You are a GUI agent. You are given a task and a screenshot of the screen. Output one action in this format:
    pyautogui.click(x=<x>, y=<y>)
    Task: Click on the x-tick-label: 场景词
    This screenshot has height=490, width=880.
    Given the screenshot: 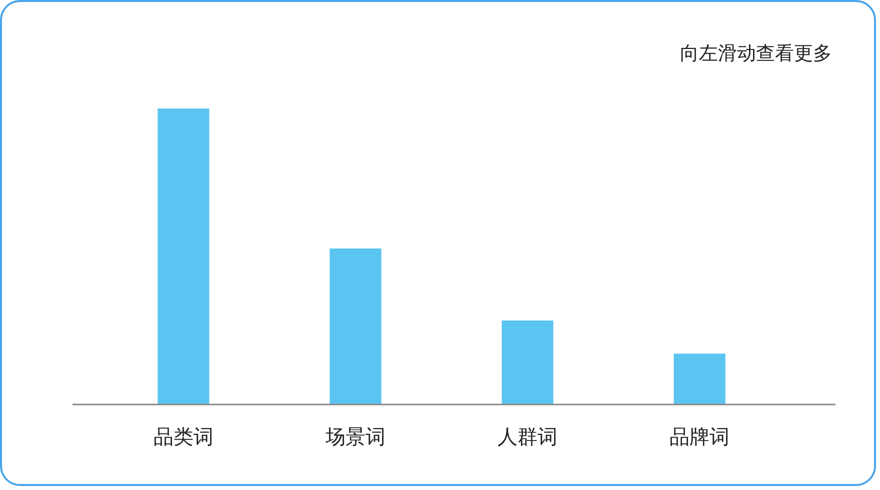 What is the action you would take?
    pyautogui.click(x=355, y=436)
    